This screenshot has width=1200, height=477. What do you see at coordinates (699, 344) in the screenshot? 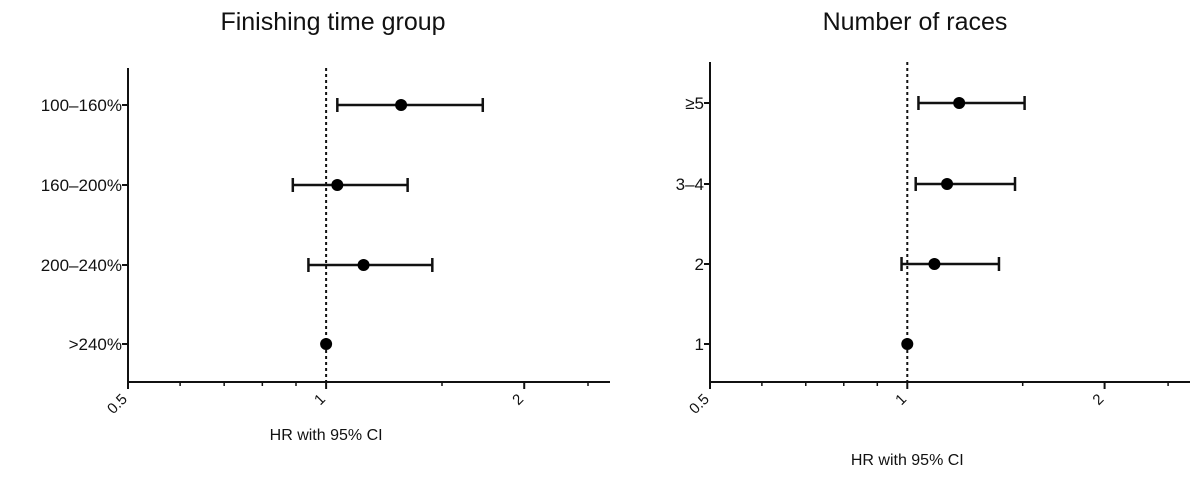
I see `y-tick-label: 1` at bounding box center [699, 344].